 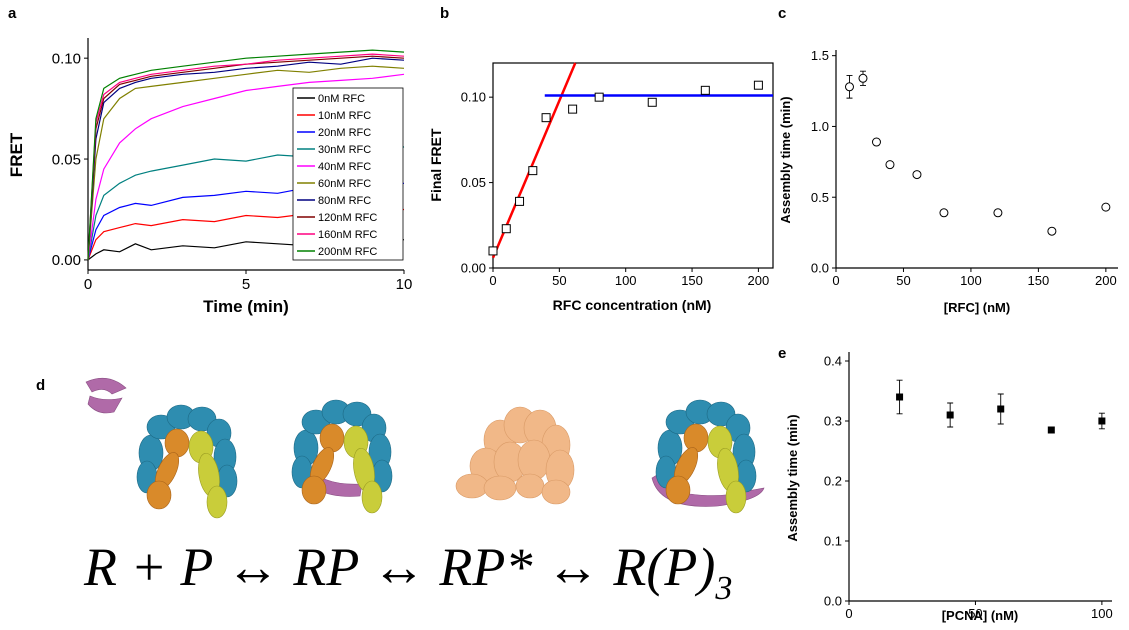 I want to click on legend-entry: 30nM RFC, so click(x=344, y=150).